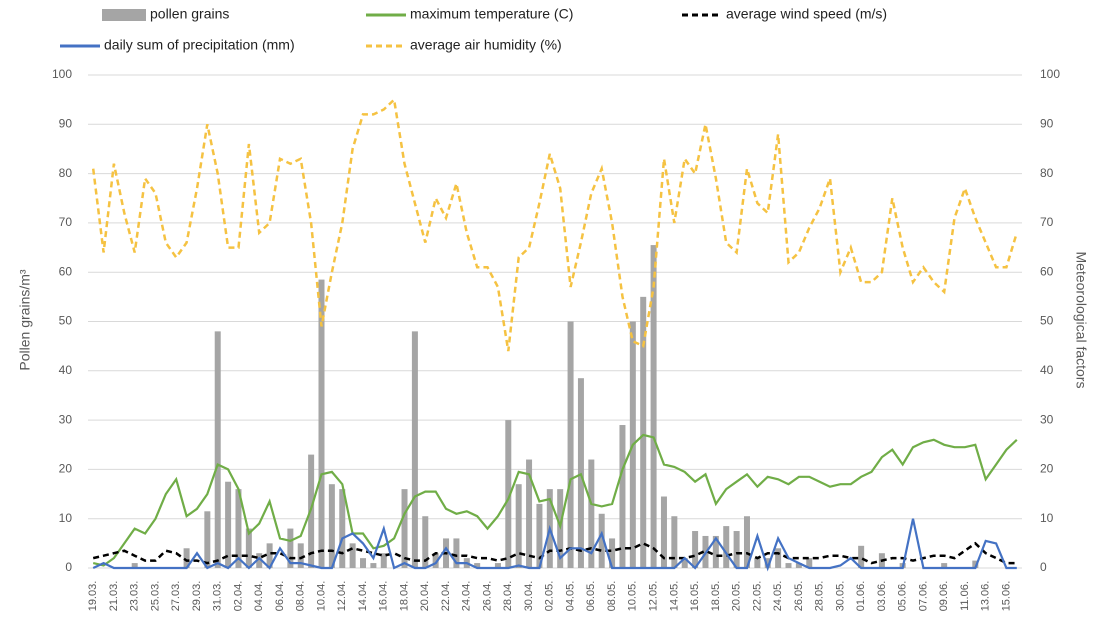 The width and height of the screenshot is (1093, 627). What do you see at coordinates (176, 596) in the screenshot?
I see `x-tick-label: 27.03.` at bounding box center [176, 596].